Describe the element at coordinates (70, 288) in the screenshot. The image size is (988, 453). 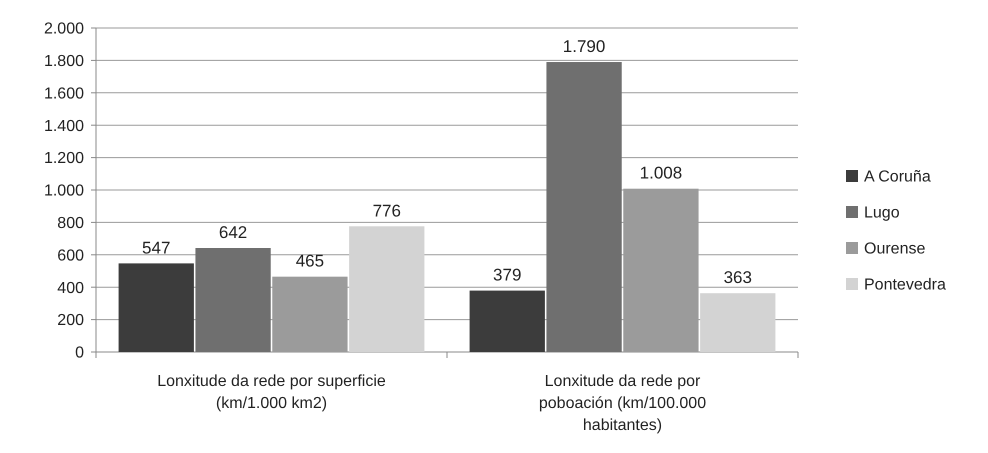
I see `y-tick-label: 400` at that location.